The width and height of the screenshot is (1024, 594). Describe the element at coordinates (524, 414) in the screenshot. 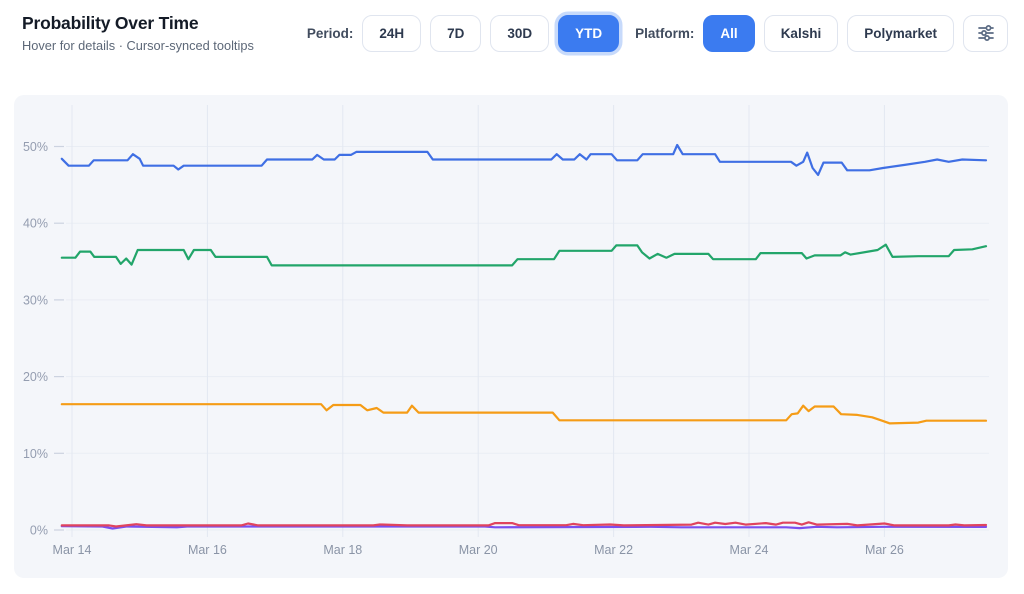

I see `series-line-orange` at that location.